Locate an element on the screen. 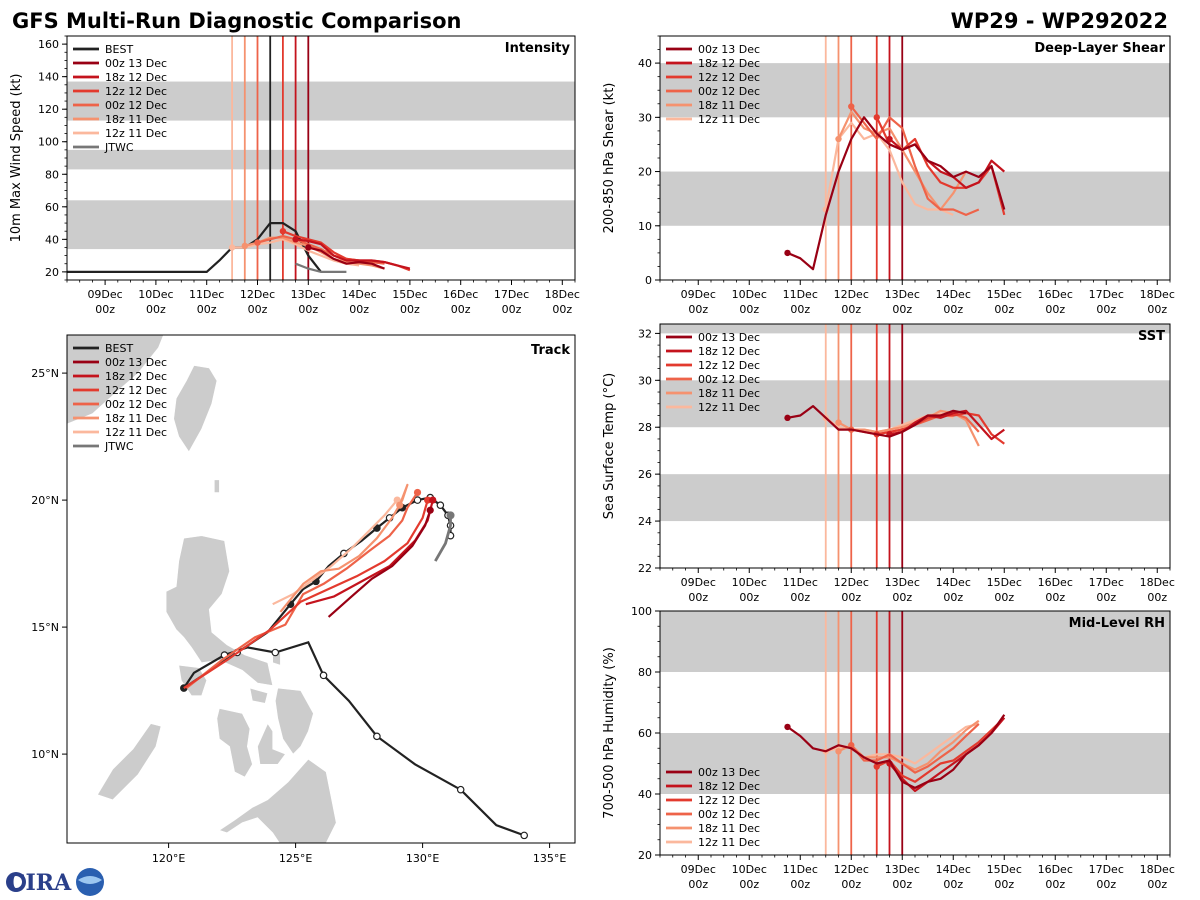 This screenshot has width=1200, height=900. intensity-ylabel: 10m Max Wind Speed (kt) is located at coordinates (16, 158).